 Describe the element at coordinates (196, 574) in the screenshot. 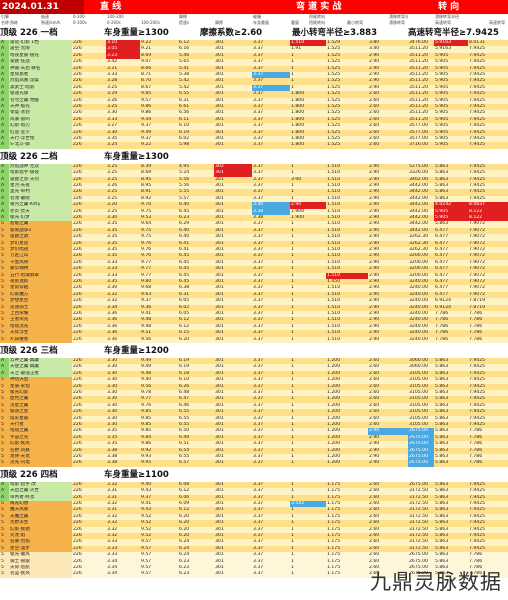

I see `table-cell: 6.23` at that location.